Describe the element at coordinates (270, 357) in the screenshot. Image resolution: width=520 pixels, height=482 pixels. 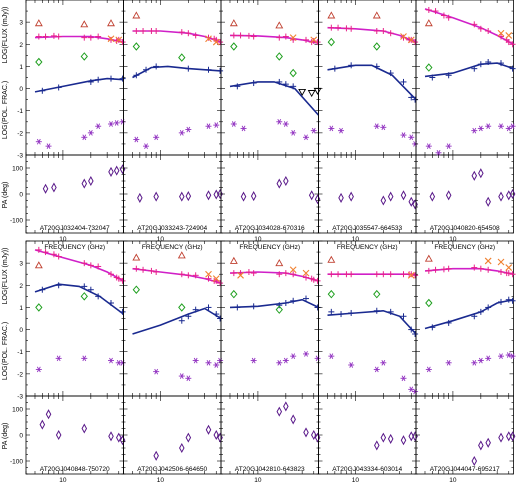
I see `source-panel: AT20GJ042810-643823` at that location.